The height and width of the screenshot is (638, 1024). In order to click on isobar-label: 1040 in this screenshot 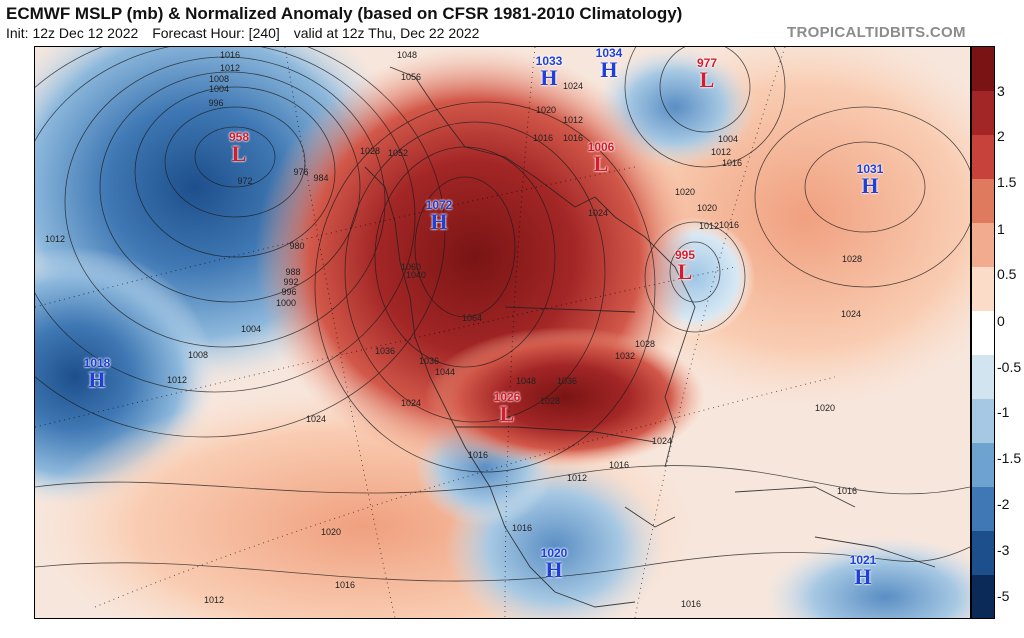, I will do `click(416, 275)`.